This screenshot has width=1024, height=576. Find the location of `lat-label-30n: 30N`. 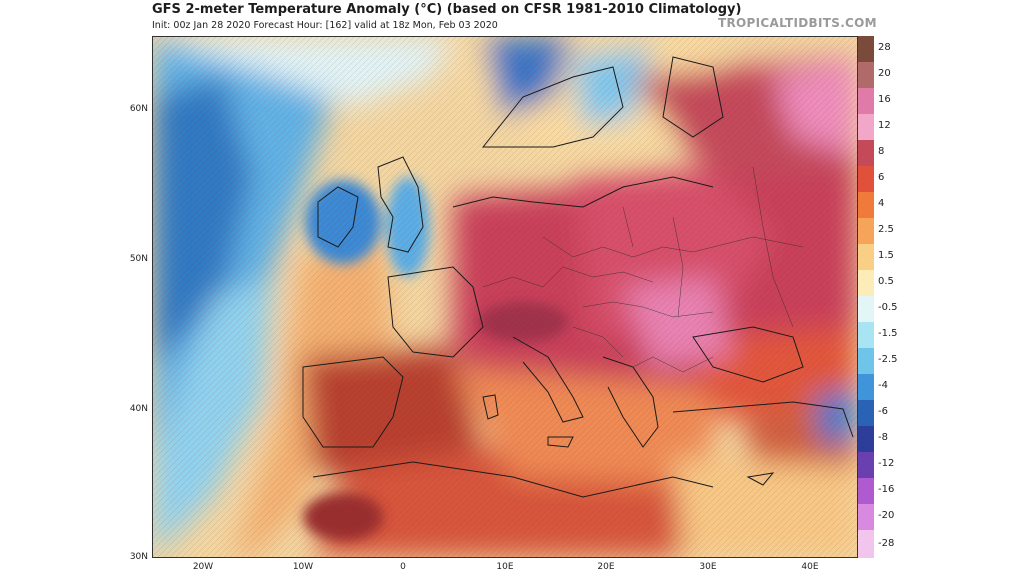

lat-label-30n: 30N is located at coordinates (138, 557).